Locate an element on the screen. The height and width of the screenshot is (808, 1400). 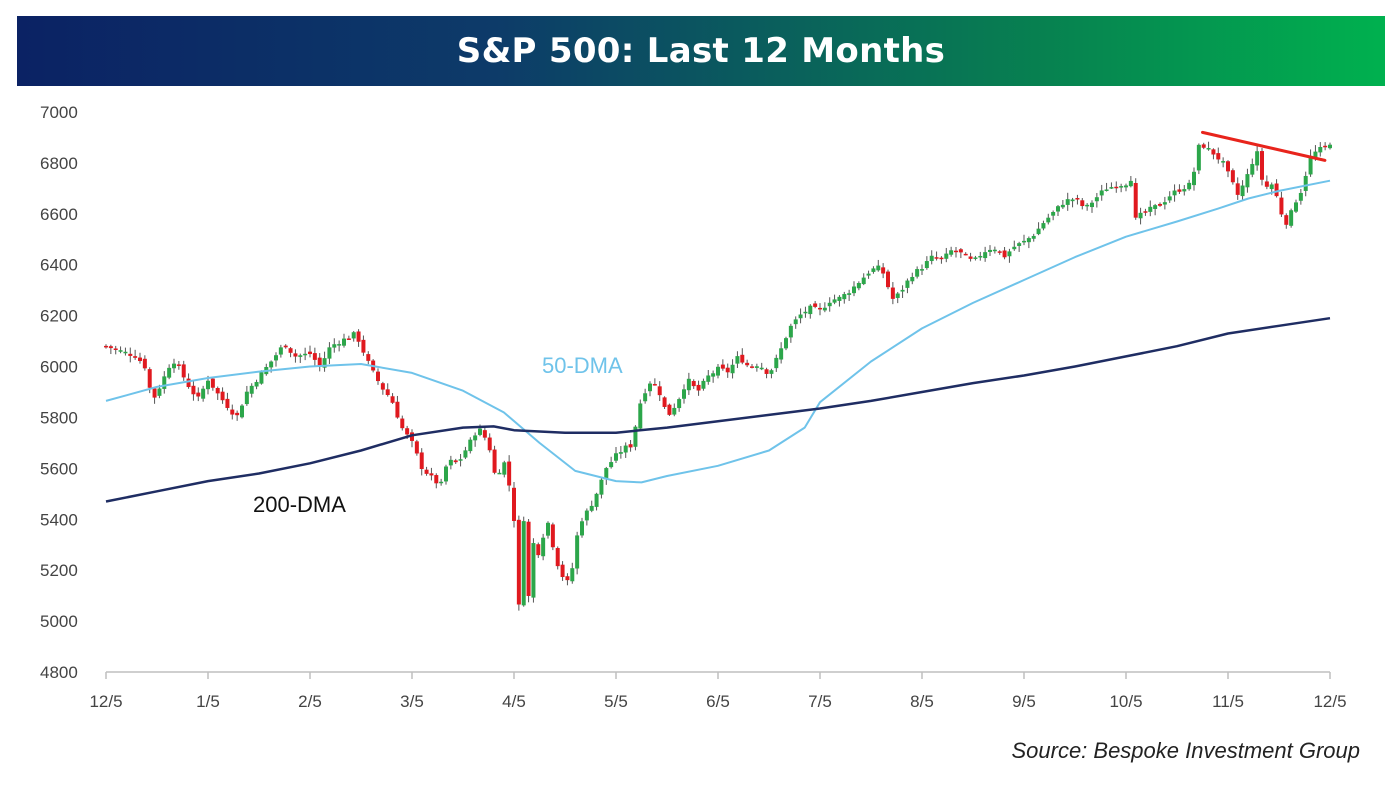
x-tick-label: 5/5 is located at coordinates (616, 701).